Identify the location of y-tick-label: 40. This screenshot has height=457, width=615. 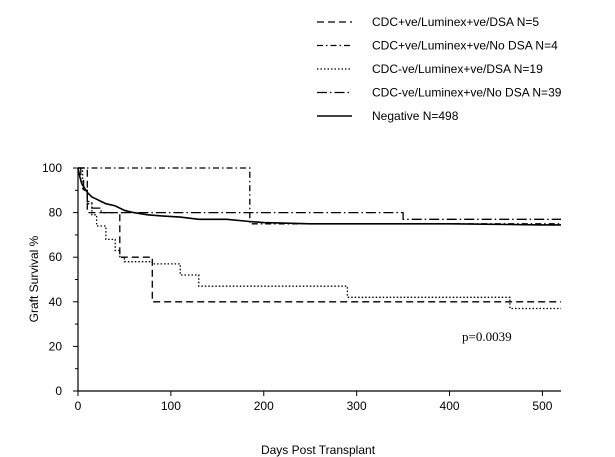
(56, 302).